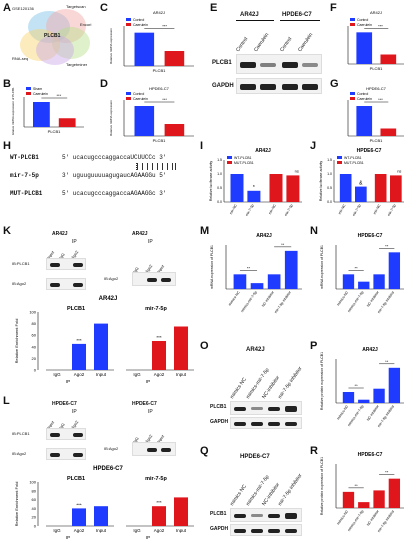  I want to click on venn-center-label: PLCB1, so click(52, 36).